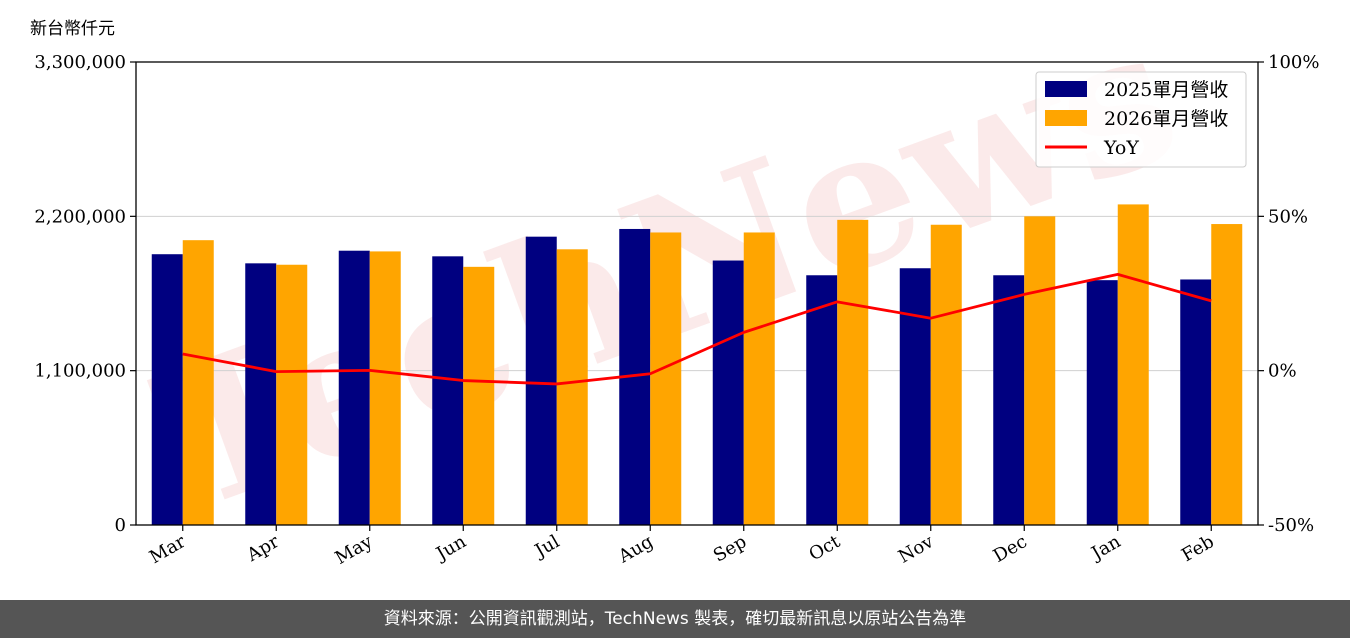 Image resolution: width=1350 pixels, height=638 pixels. I want to click on bar-series2-oct, so click(853, 372).